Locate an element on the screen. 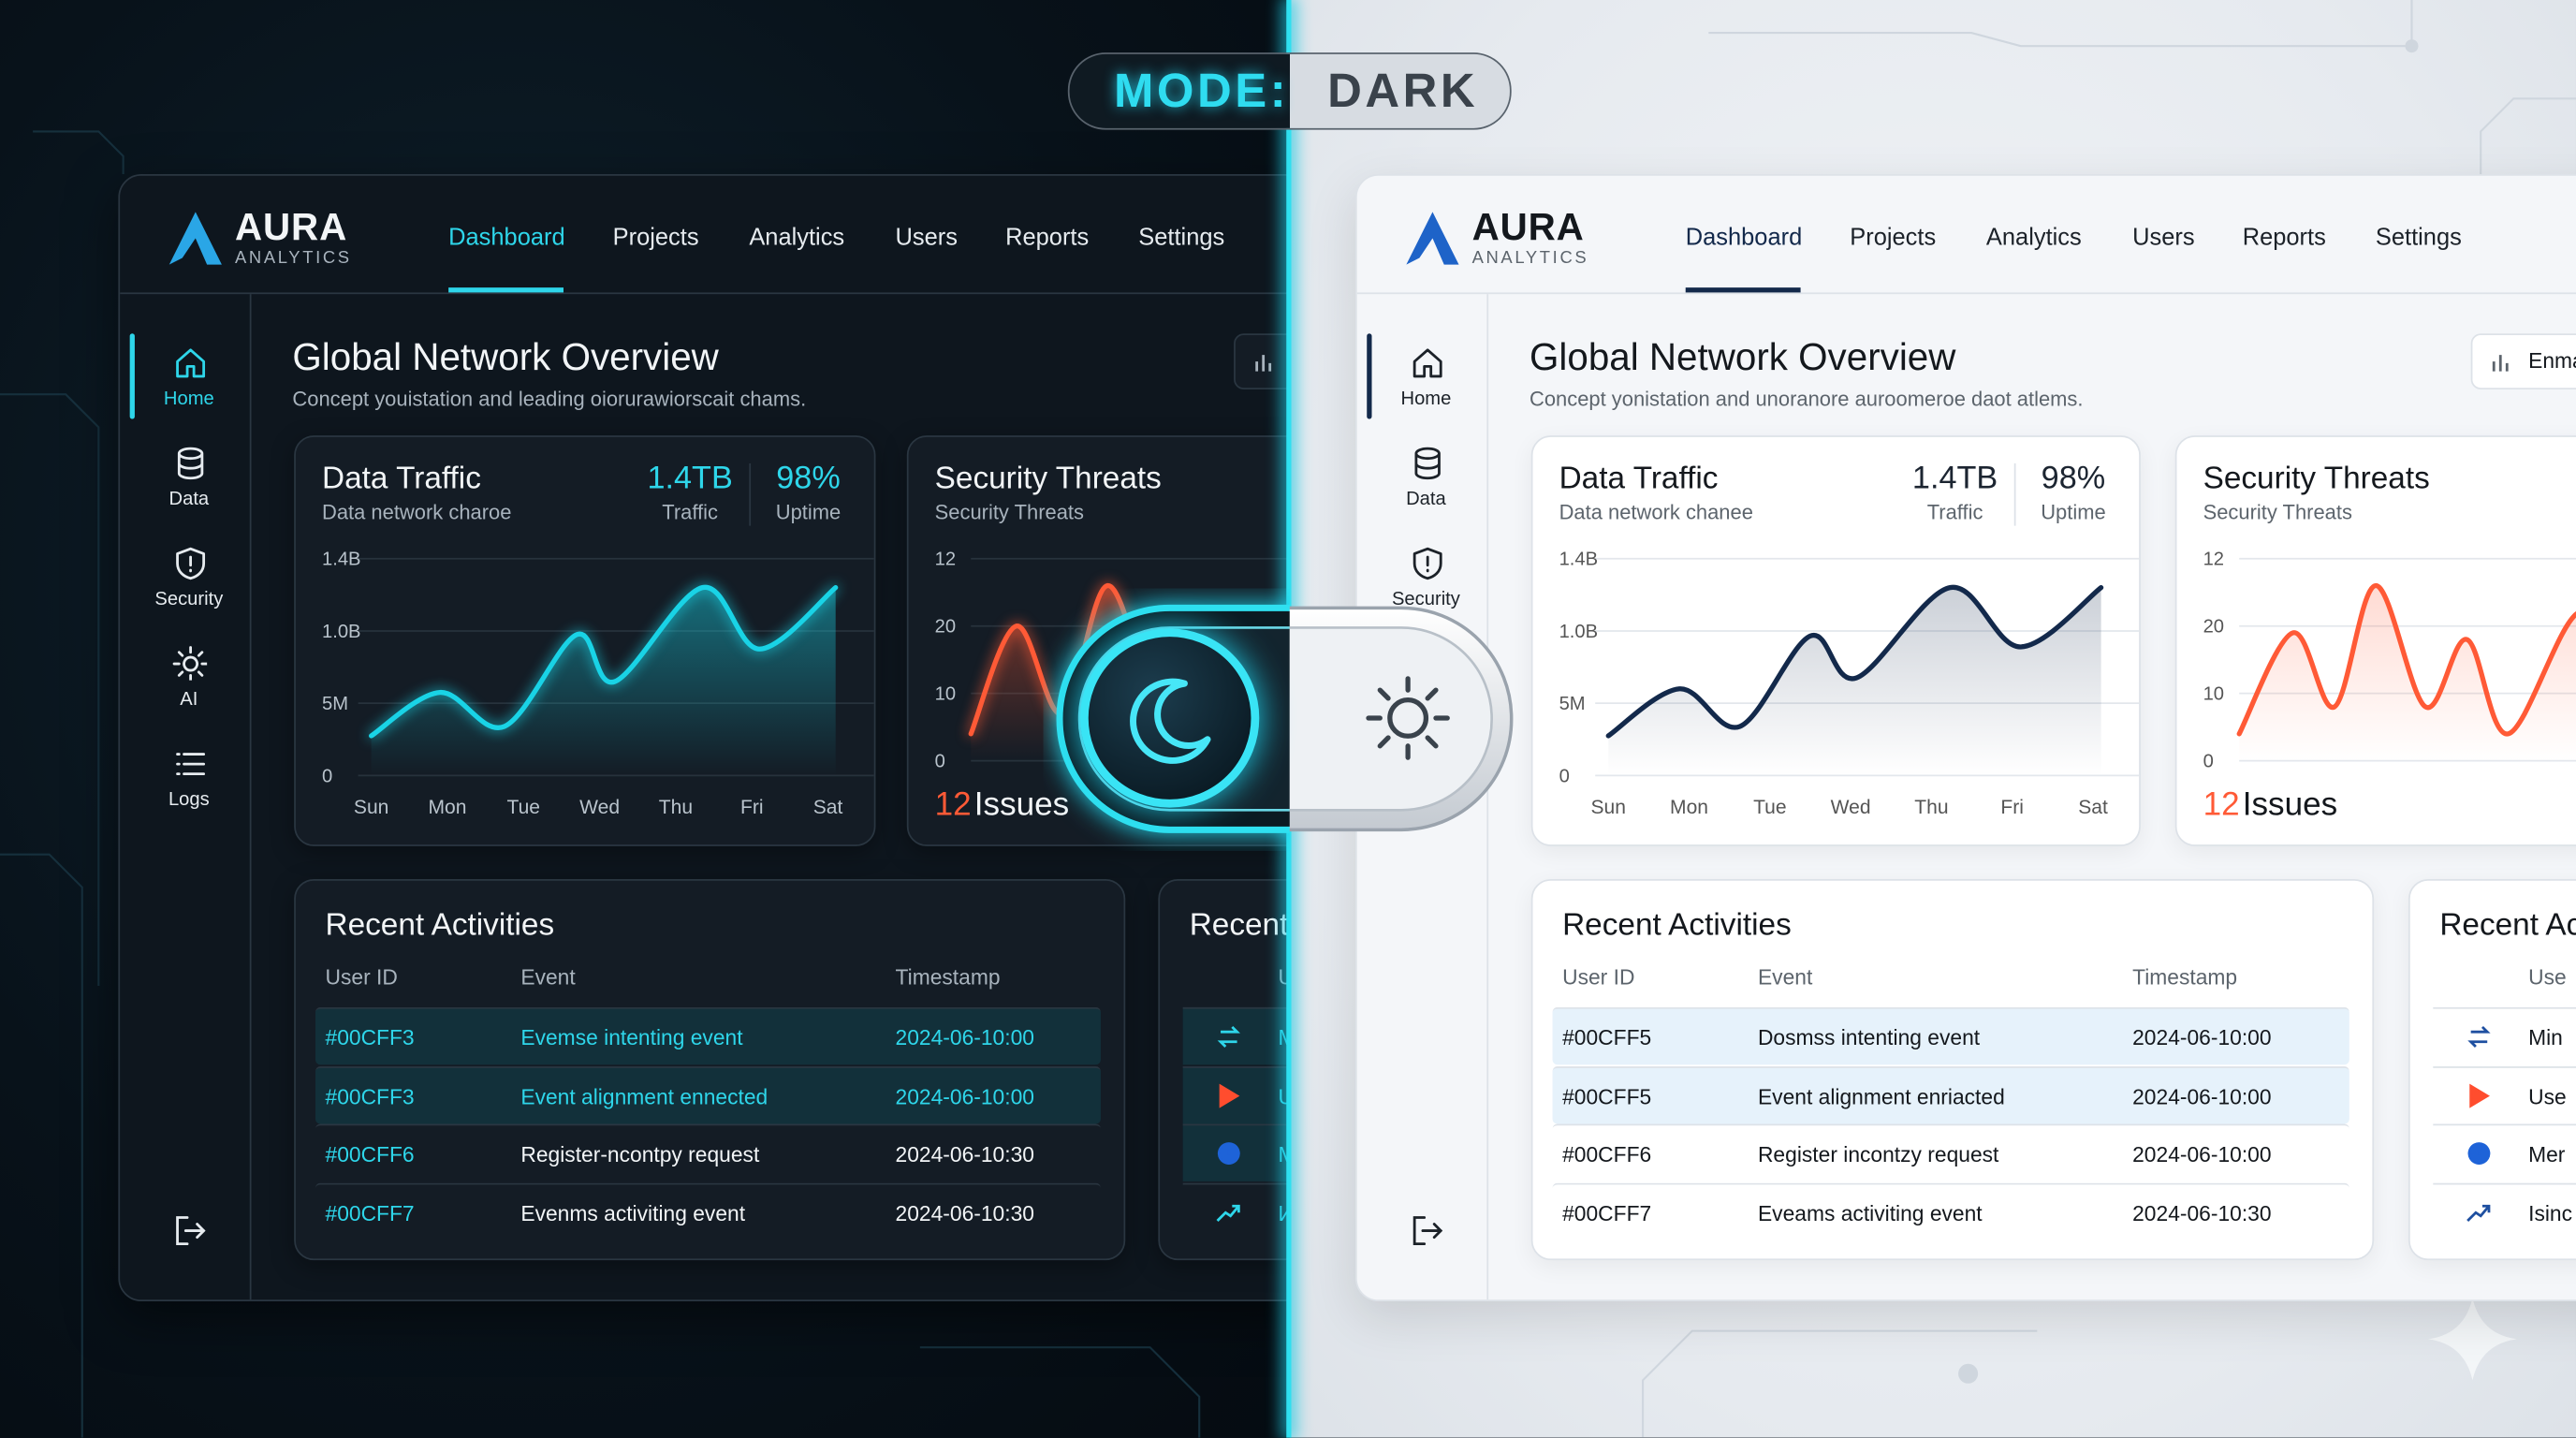 The image size is (2576, 1438). header-button: Enma is located at coordinates (2523, 361).